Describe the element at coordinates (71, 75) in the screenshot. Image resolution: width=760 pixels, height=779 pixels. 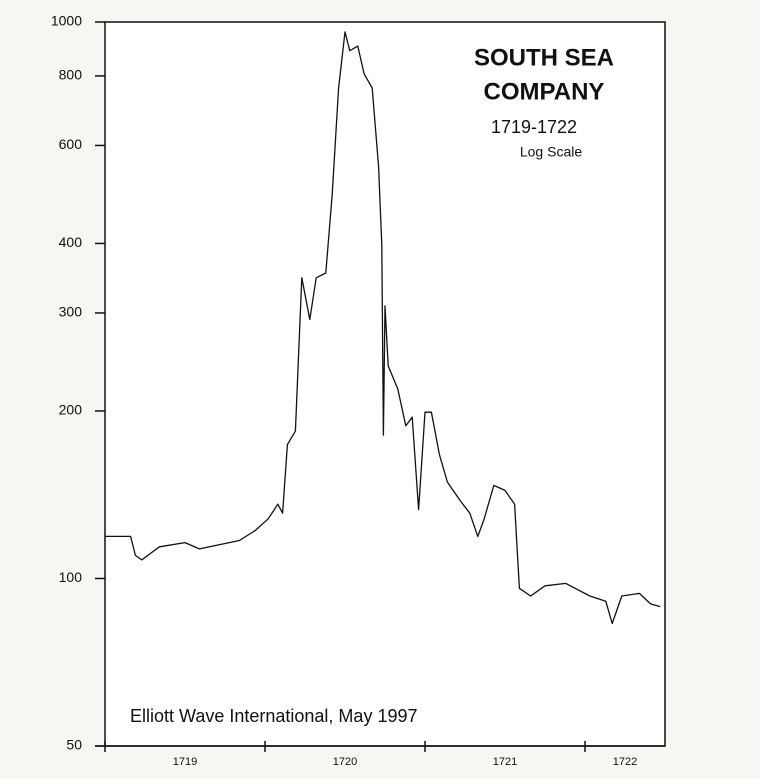
I see `y-tick-label: 800` at that location.